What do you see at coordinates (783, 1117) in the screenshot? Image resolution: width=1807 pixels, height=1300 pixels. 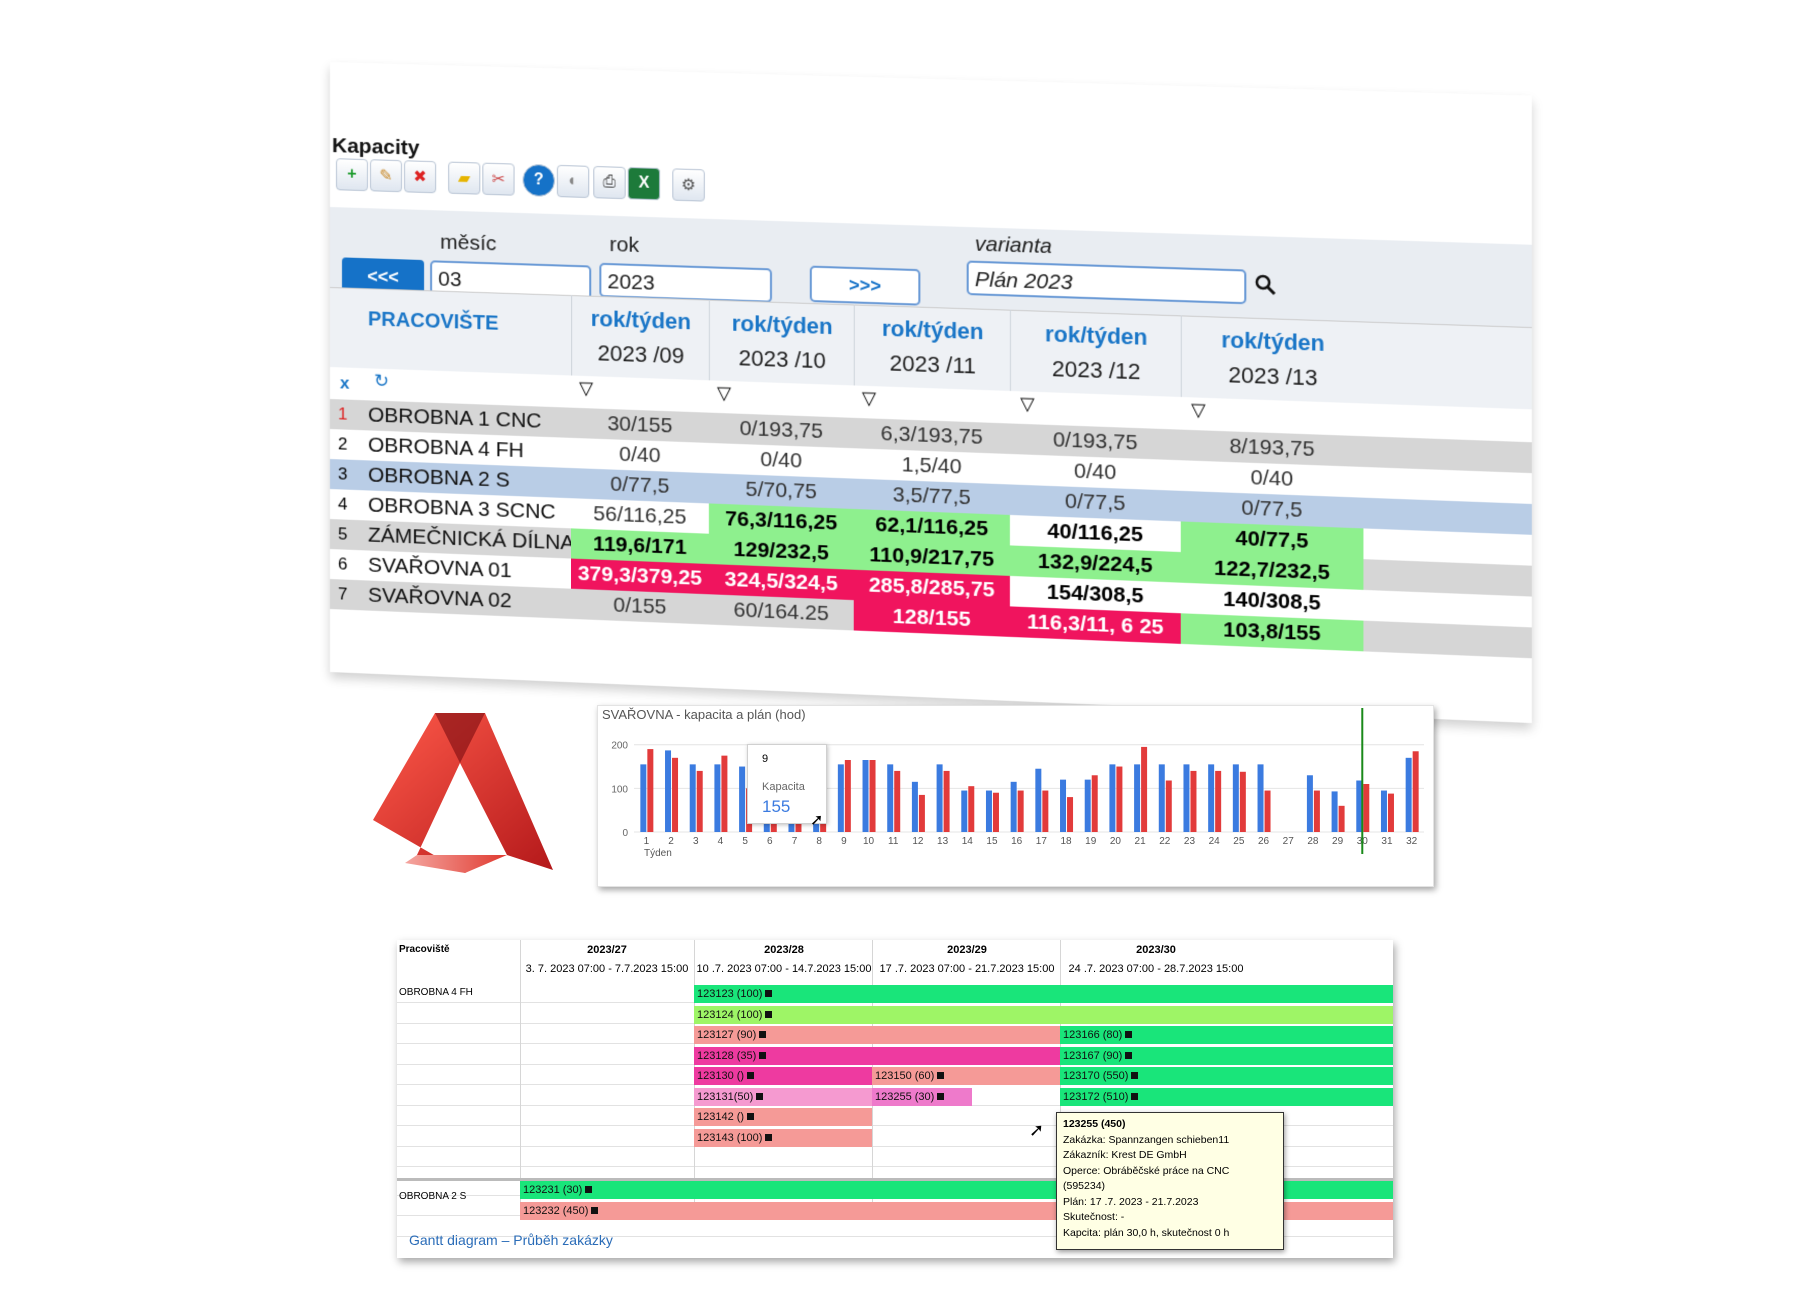 I see `gantt-bar: 123142 ()` at bounding box center [783, 1117].